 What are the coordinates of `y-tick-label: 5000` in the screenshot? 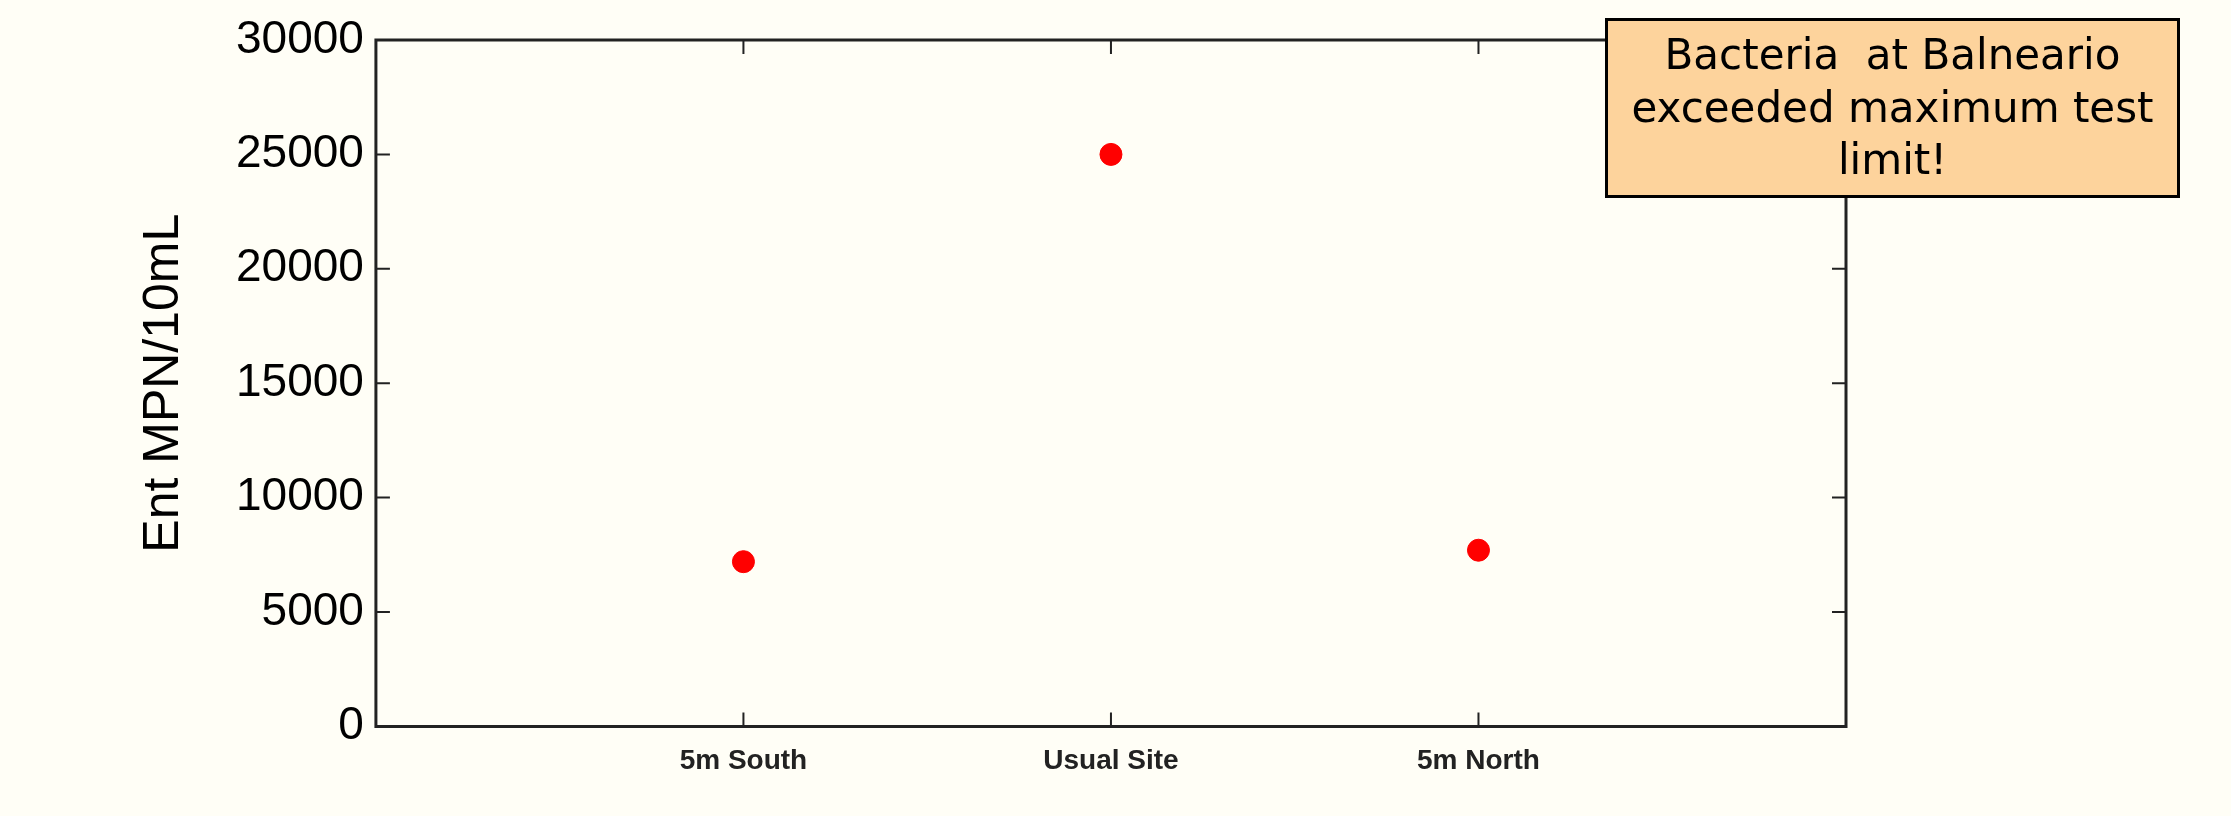 It's located at (312, 608).